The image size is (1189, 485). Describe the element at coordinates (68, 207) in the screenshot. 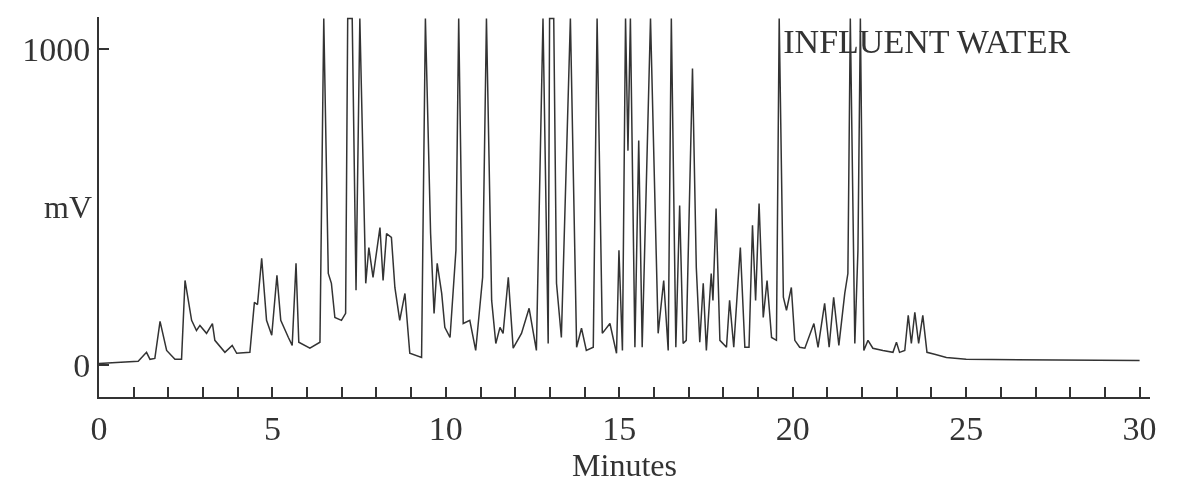

I see `y-axis-title: mV` at that location.